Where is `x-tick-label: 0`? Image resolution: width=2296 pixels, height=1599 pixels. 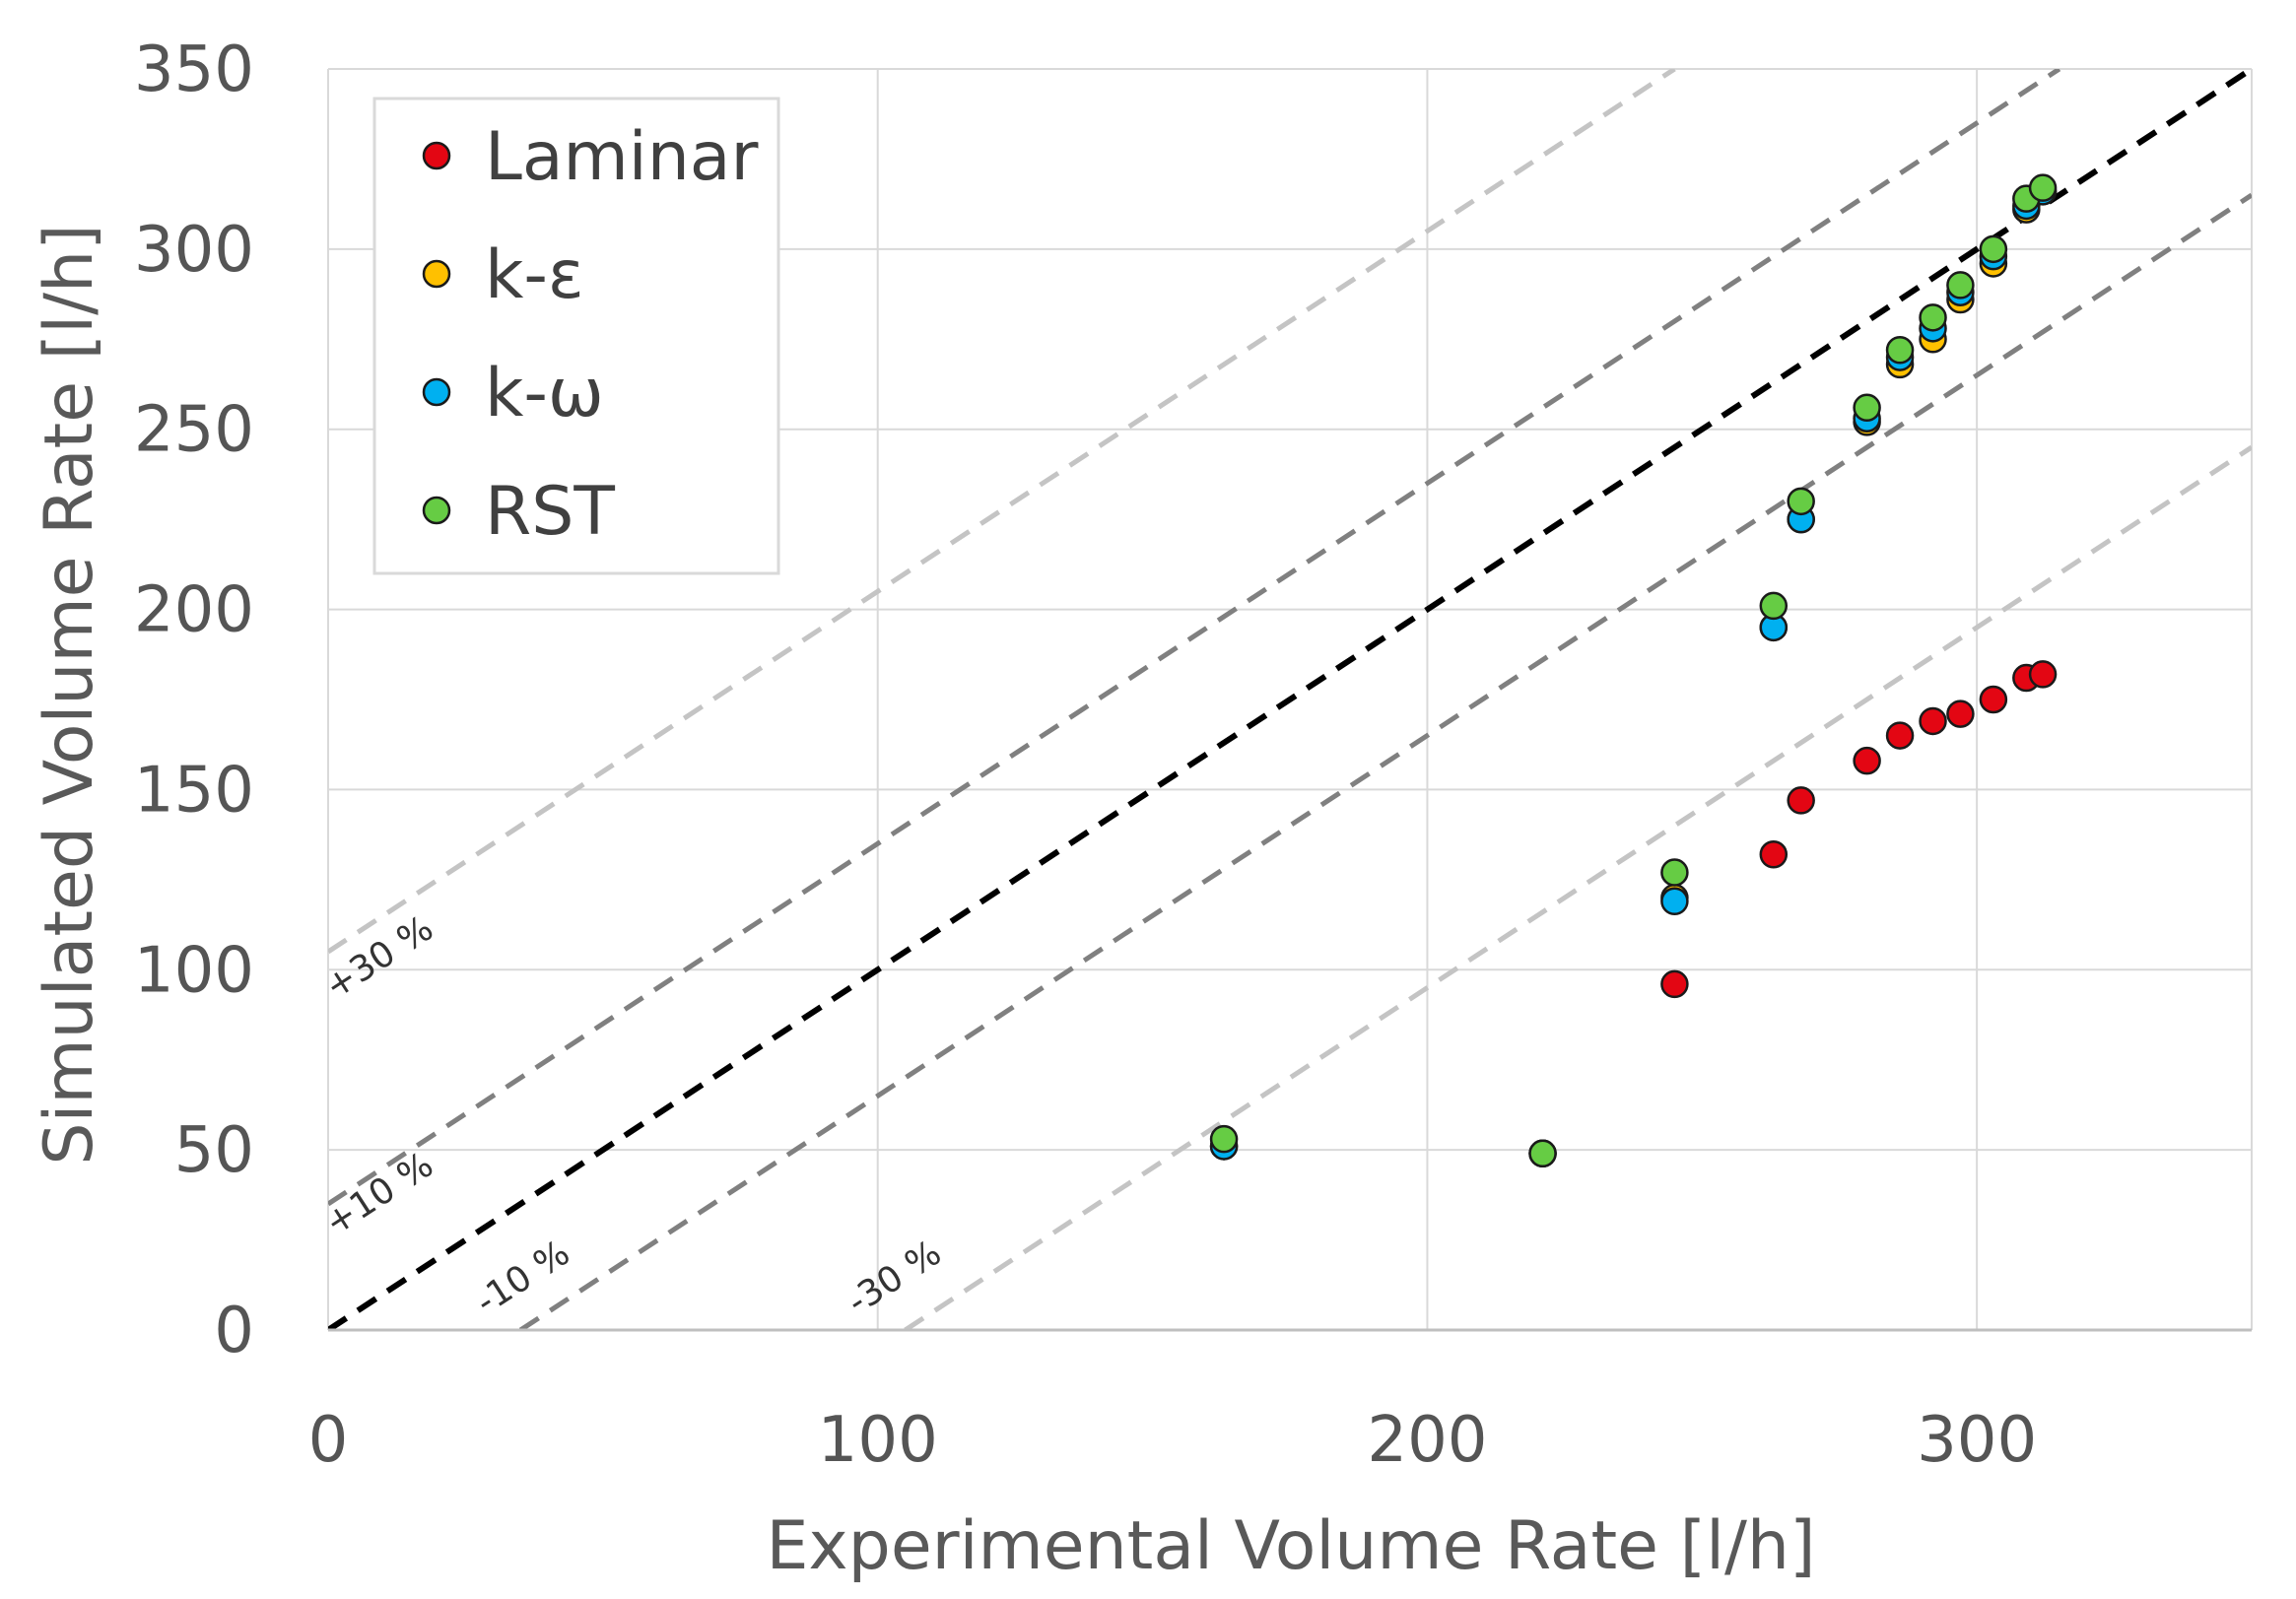 x-tick-label: 0 is located at coordinates (328, 1440).